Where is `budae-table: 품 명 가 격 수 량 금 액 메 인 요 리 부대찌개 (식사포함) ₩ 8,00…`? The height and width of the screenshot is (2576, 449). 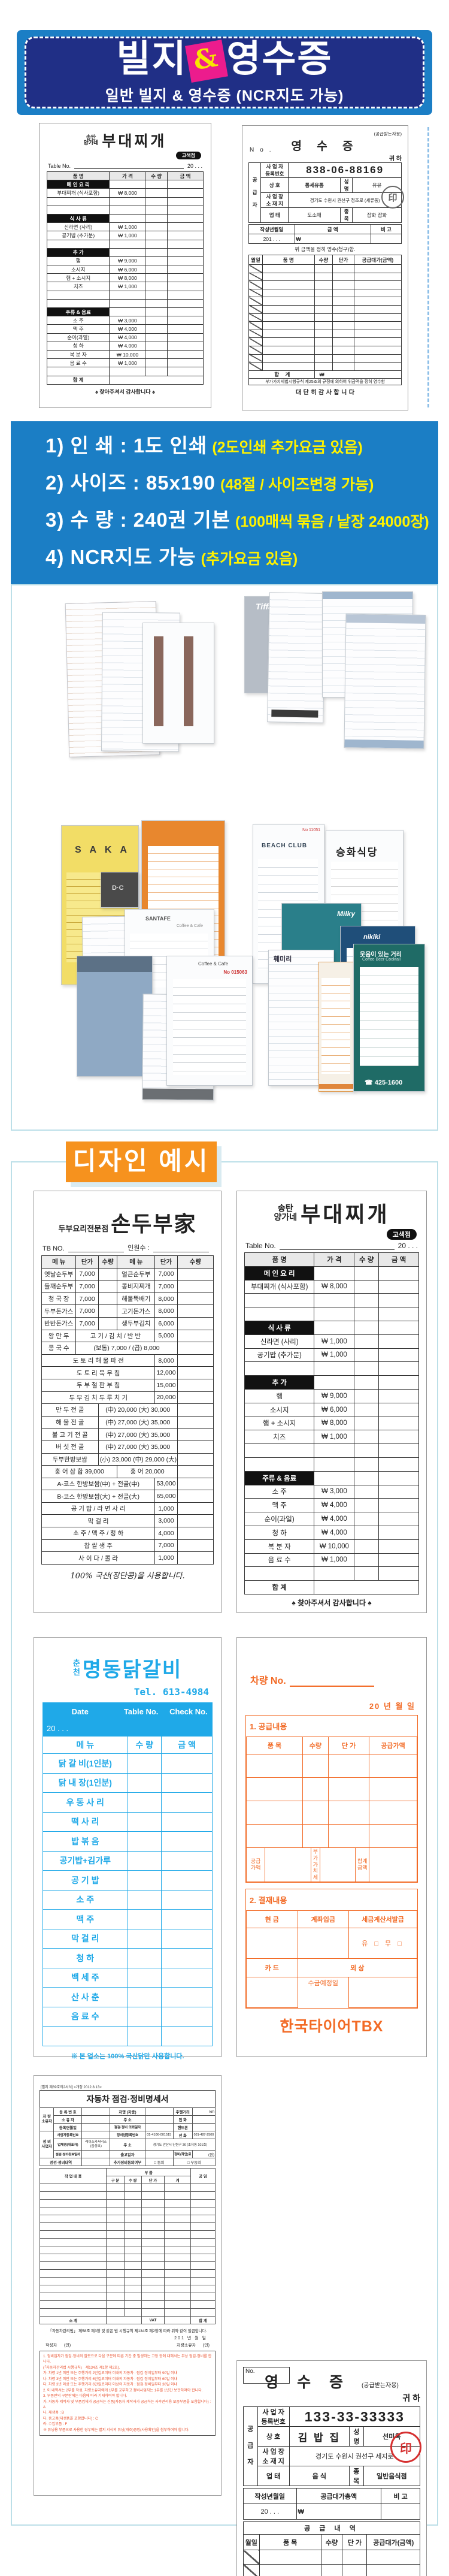
budae-table: 품 명 가 격 수 량 금 액 메 인 요 리 부대찌개 (식사포함) ₩ 8,00… is located at coordinates (125, 278).